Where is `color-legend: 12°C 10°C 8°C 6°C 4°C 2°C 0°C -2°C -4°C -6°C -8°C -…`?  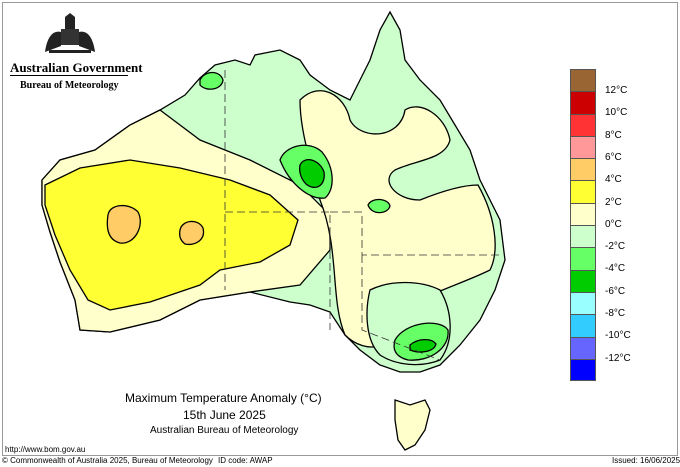
color-legend: 12°C 10°C 8°C 6°C 4°C 2°C 0°C -2°C -4°C -6°C -8°C -… is located at coordinates (600, 225).